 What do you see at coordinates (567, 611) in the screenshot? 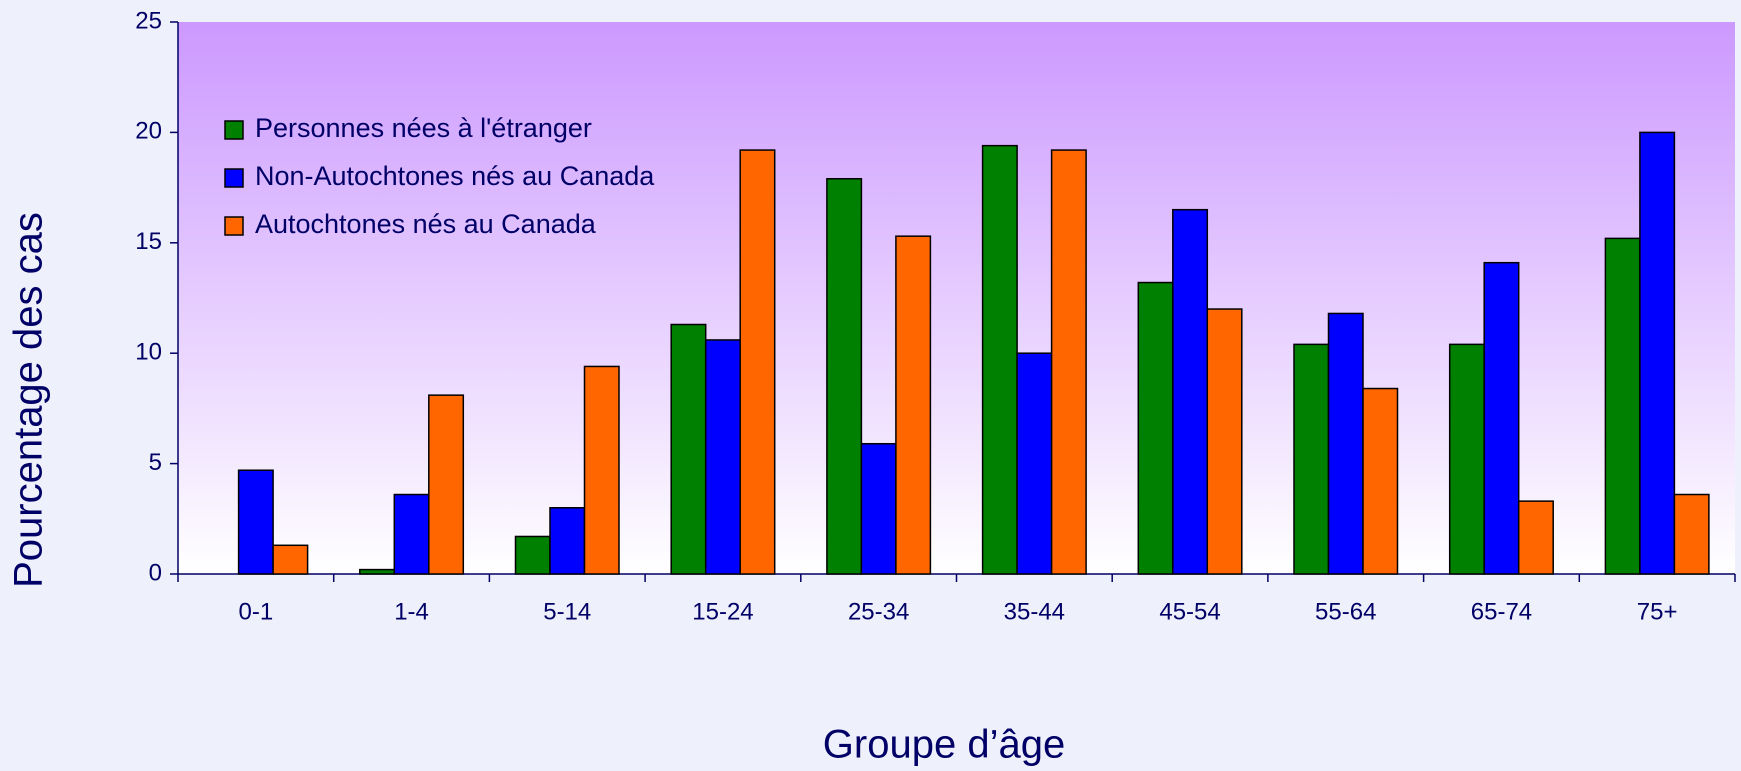
I see `x-tick-label: 5-14` at bounding box center [567, 611].